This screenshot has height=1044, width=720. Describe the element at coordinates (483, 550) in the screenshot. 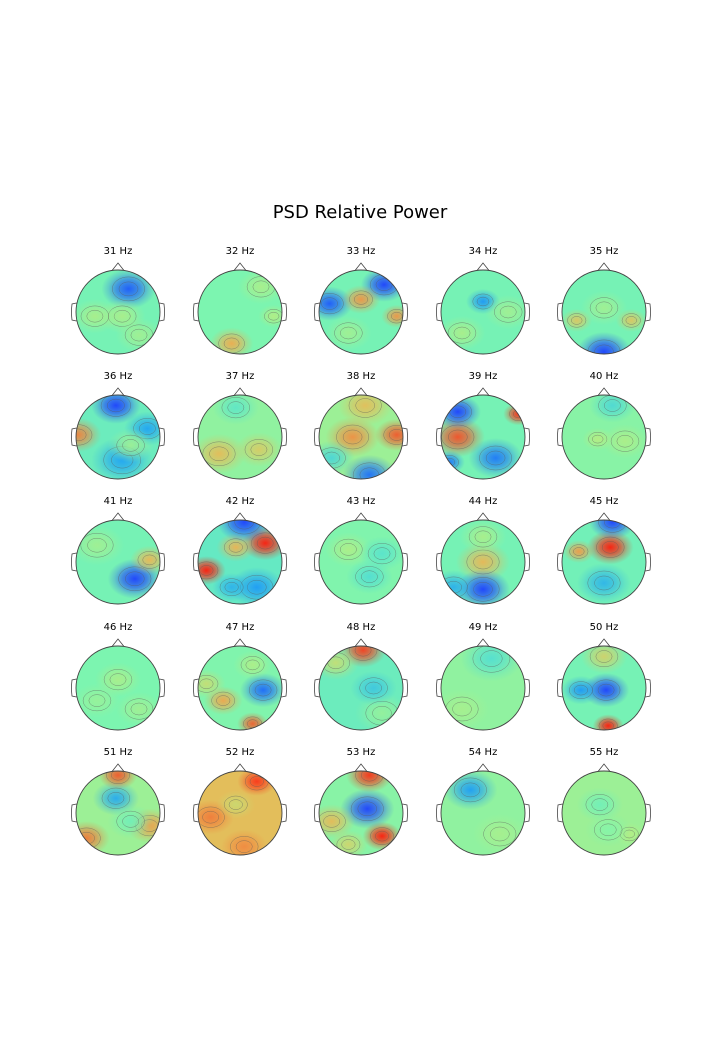

I see `topomap-44-hz: 44 Hz` at that location.